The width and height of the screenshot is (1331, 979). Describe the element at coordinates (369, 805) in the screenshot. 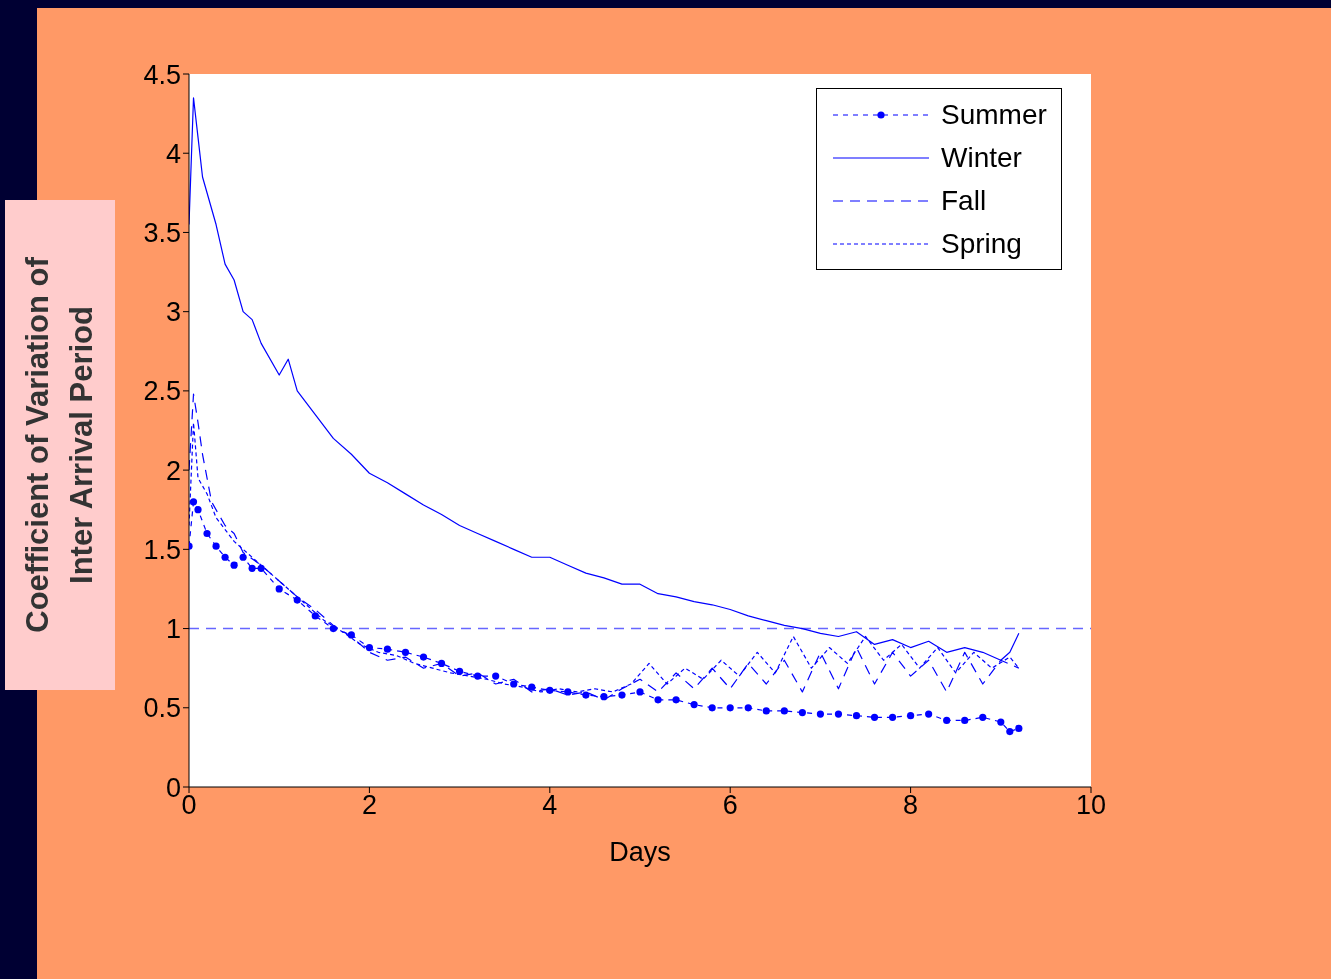

I see `x-tick-label: 2` at that location.